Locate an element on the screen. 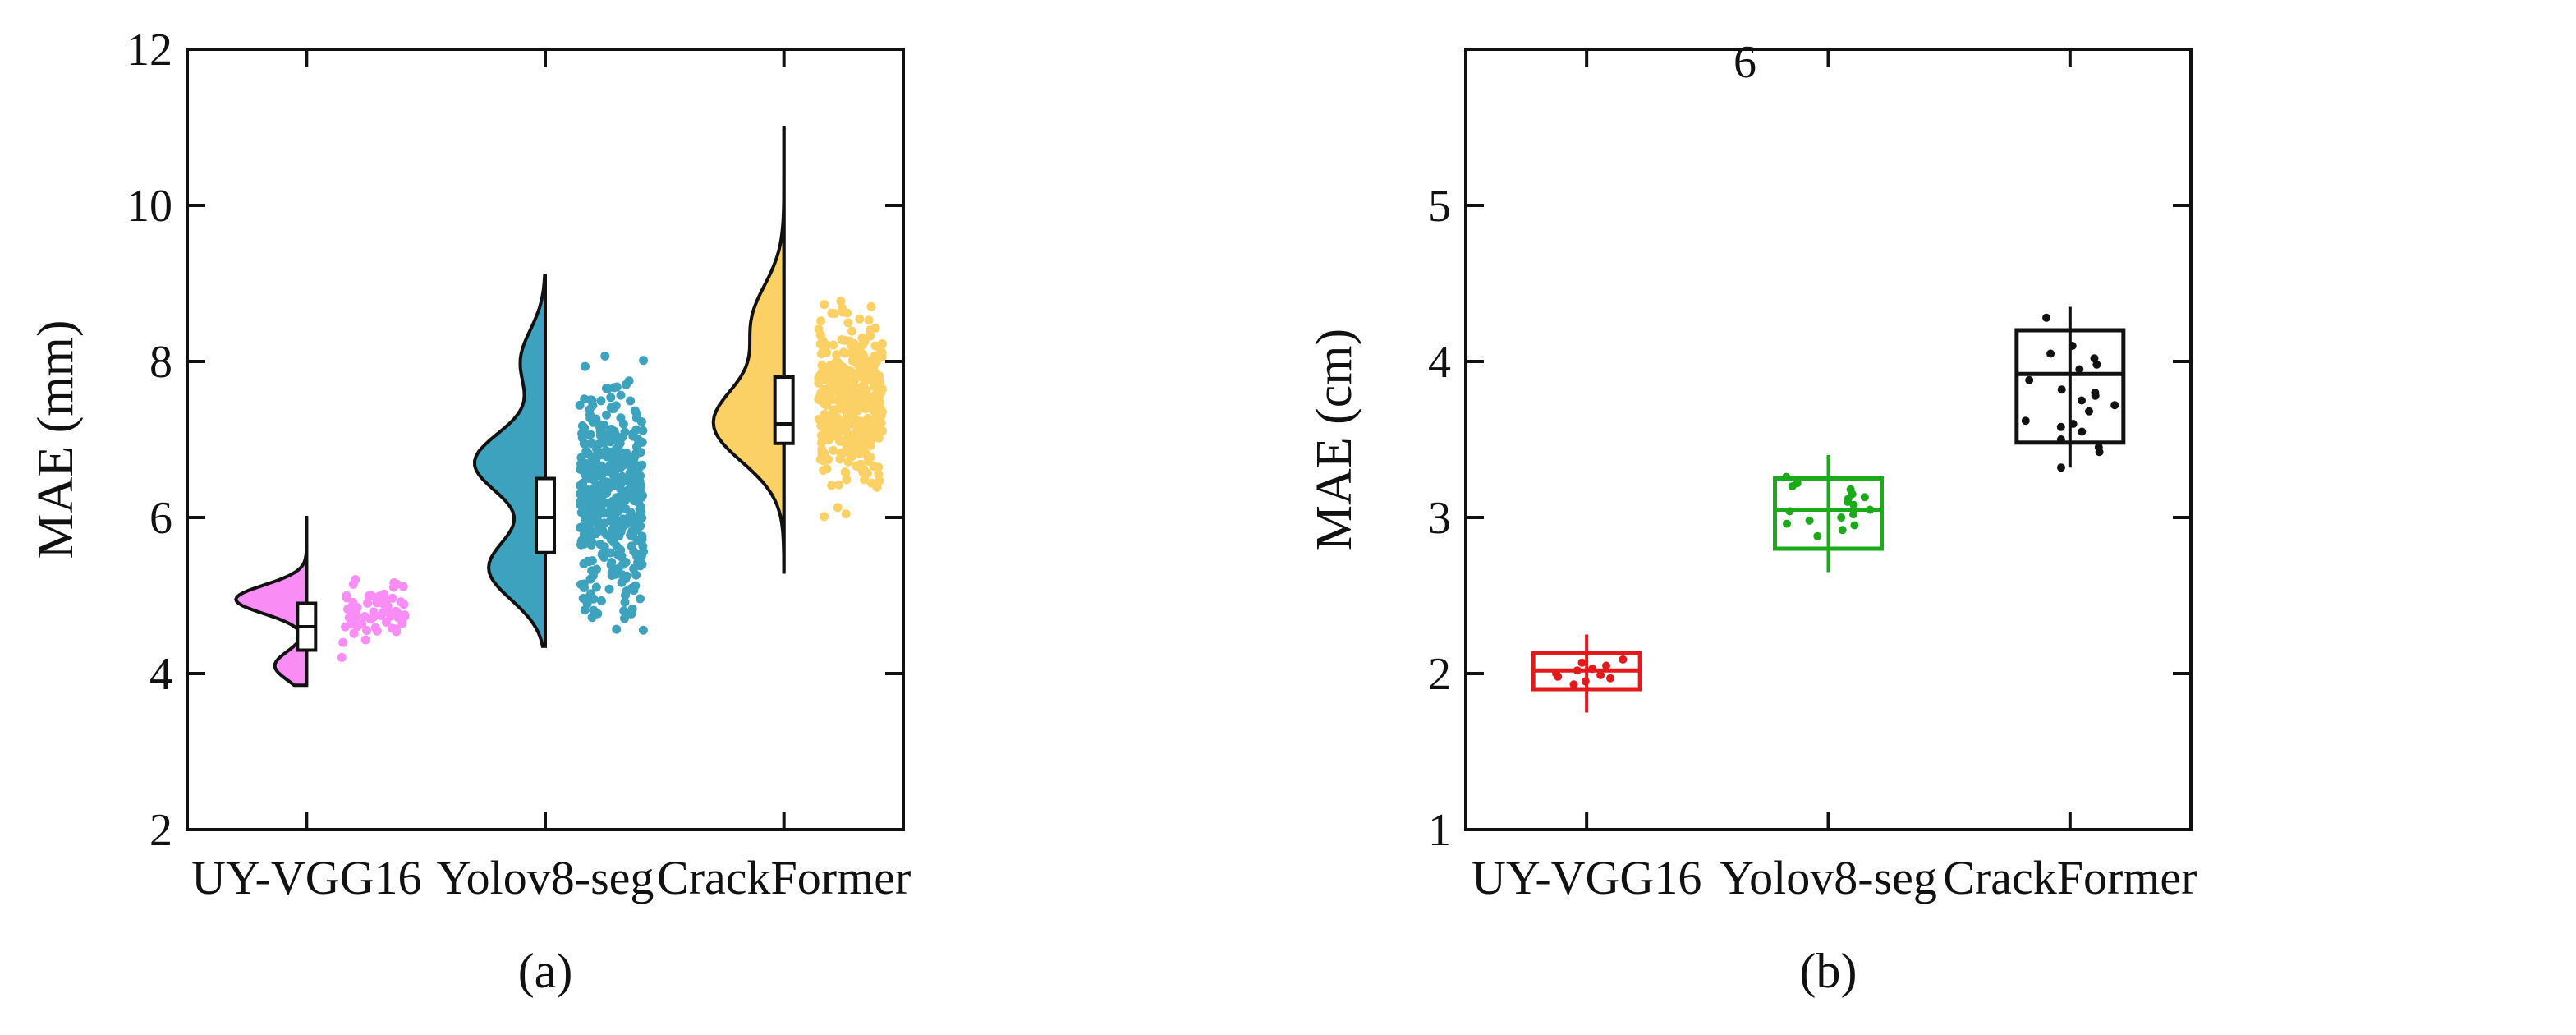  x-category-label: Yolov8-seg is located at coordinates (545, 877).